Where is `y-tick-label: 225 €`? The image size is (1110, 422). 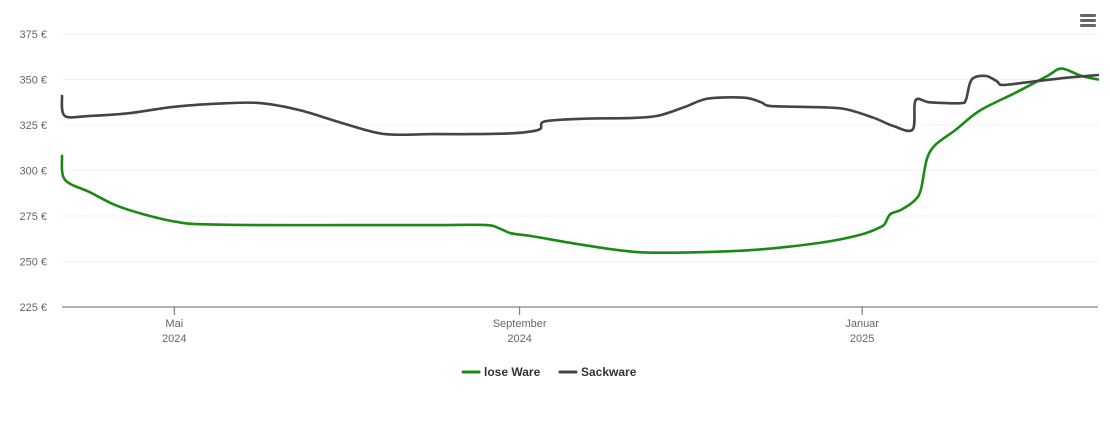
y-tick-label: 225 € is located at coordinates (33, 308).